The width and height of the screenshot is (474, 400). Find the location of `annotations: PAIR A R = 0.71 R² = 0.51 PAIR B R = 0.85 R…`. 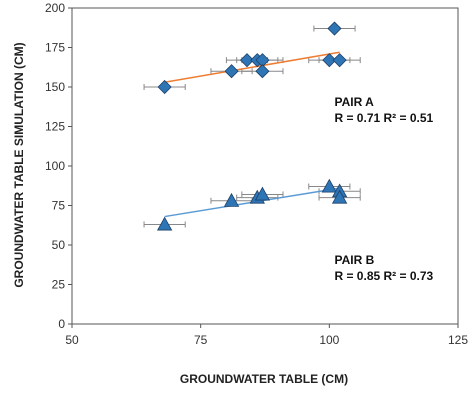

annotations: PAIR A R = 0.71 R² = 0.51 PAIR B R = 0.85 R… is located at coordinates (383, 189).